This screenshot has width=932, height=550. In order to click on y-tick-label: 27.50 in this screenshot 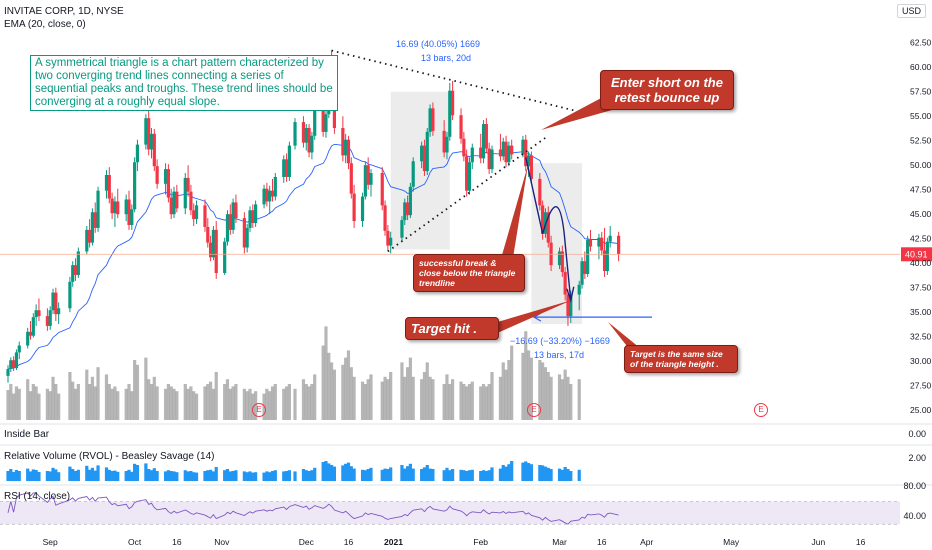, I will do `click(921, 386)`.